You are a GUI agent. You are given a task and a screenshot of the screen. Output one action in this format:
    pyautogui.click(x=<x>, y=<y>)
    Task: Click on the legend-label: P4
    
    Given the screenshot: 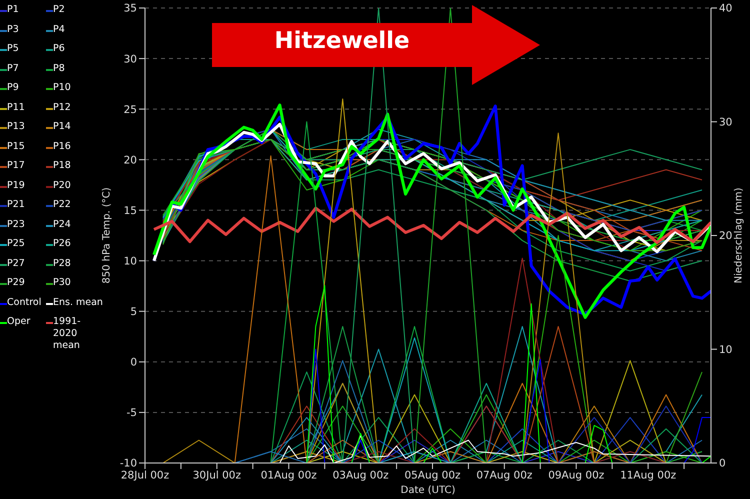 What is the action you would take?
    pyautogui.click(x=59, y=30)
    